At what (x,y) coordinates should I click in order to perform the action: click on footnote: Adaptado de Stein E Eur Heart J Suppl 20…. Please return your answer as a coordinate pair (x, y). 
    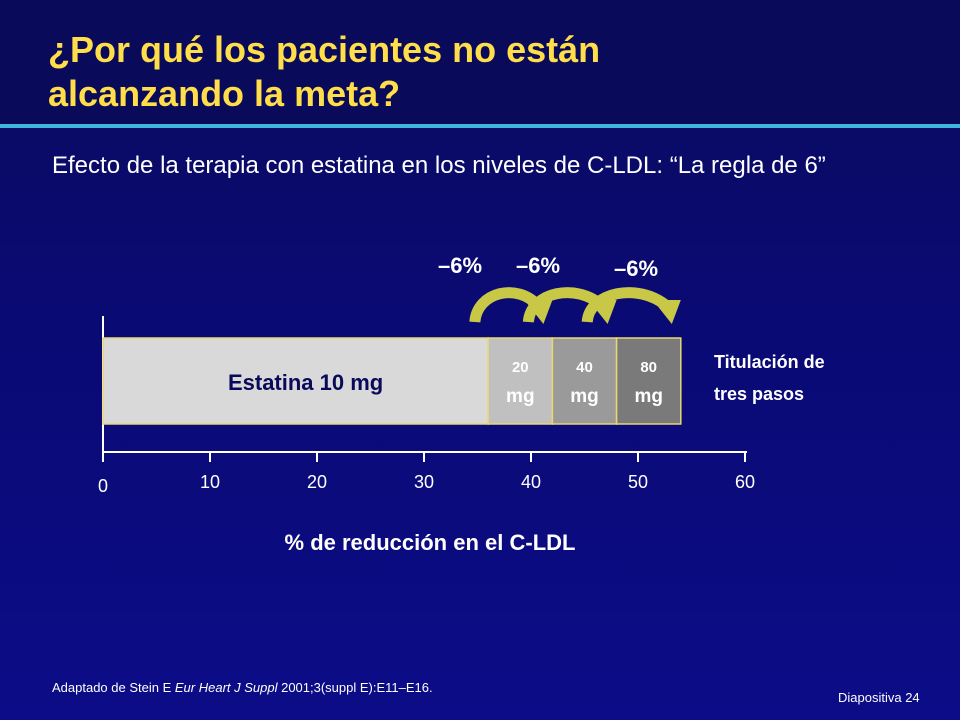
    Looking at the image, I should click on (242, 687).